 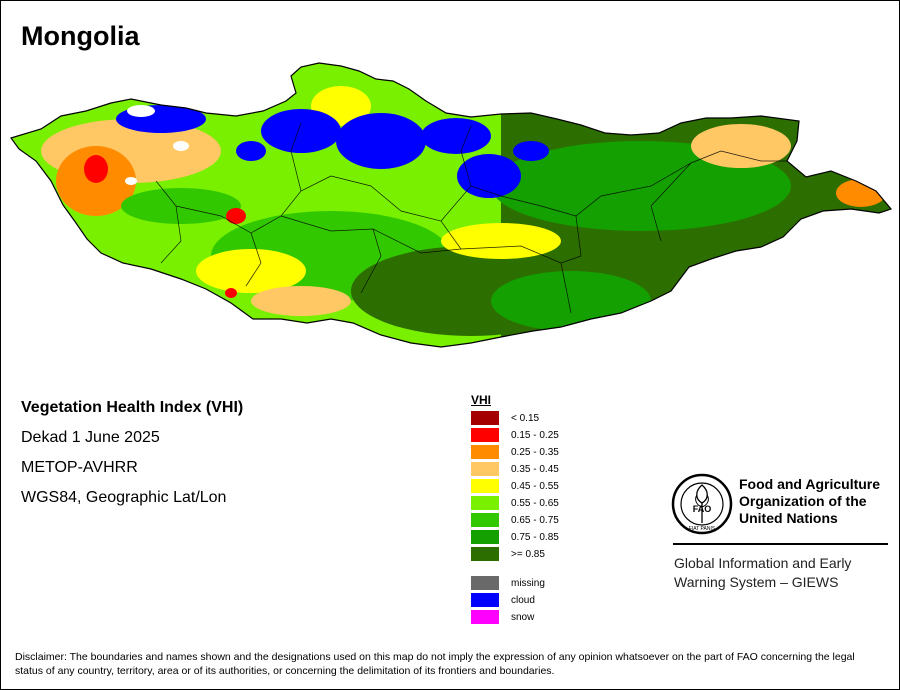 I want to click on legend-label: < 0.15, so click(x=525, y=418).